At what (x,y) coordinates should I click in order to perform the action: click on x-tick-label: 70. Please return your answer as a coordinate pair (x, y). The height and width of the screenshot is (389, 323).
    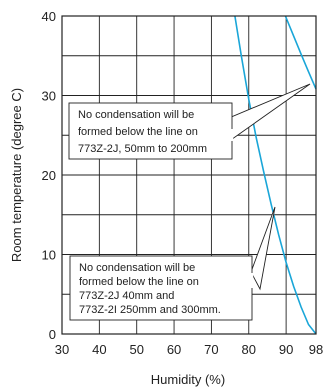
    Looking at the image, I should click on (211, 349).